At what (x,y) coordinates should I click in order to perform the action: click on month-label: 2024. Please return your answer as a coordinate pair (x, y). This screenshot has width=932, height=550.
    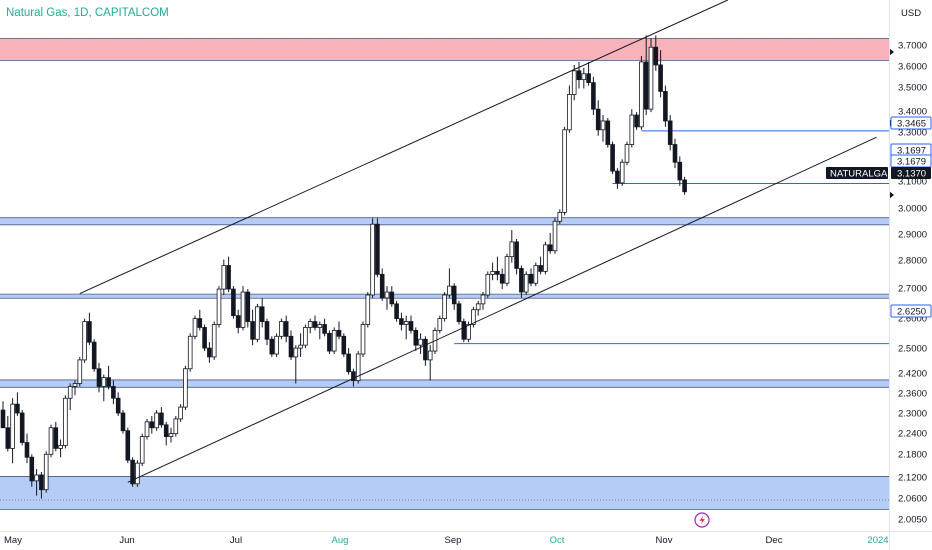
    Looking at the image, I should click on (877, 540).